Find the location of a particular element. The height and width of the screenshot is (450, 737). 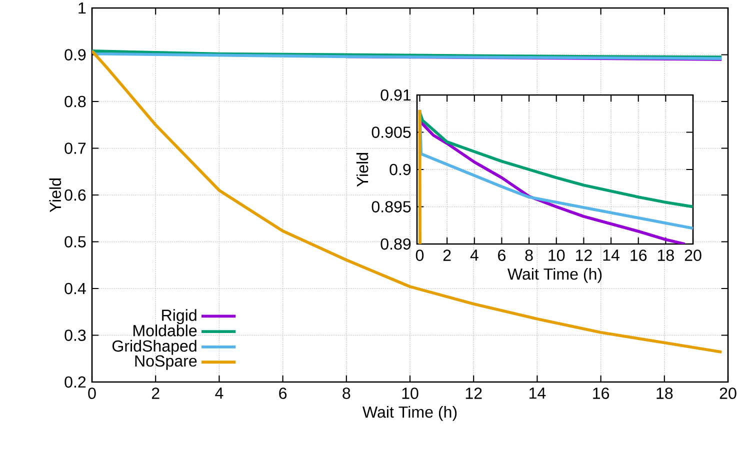

y-tick-label: 0.7 is located at coordinates (75, 148).